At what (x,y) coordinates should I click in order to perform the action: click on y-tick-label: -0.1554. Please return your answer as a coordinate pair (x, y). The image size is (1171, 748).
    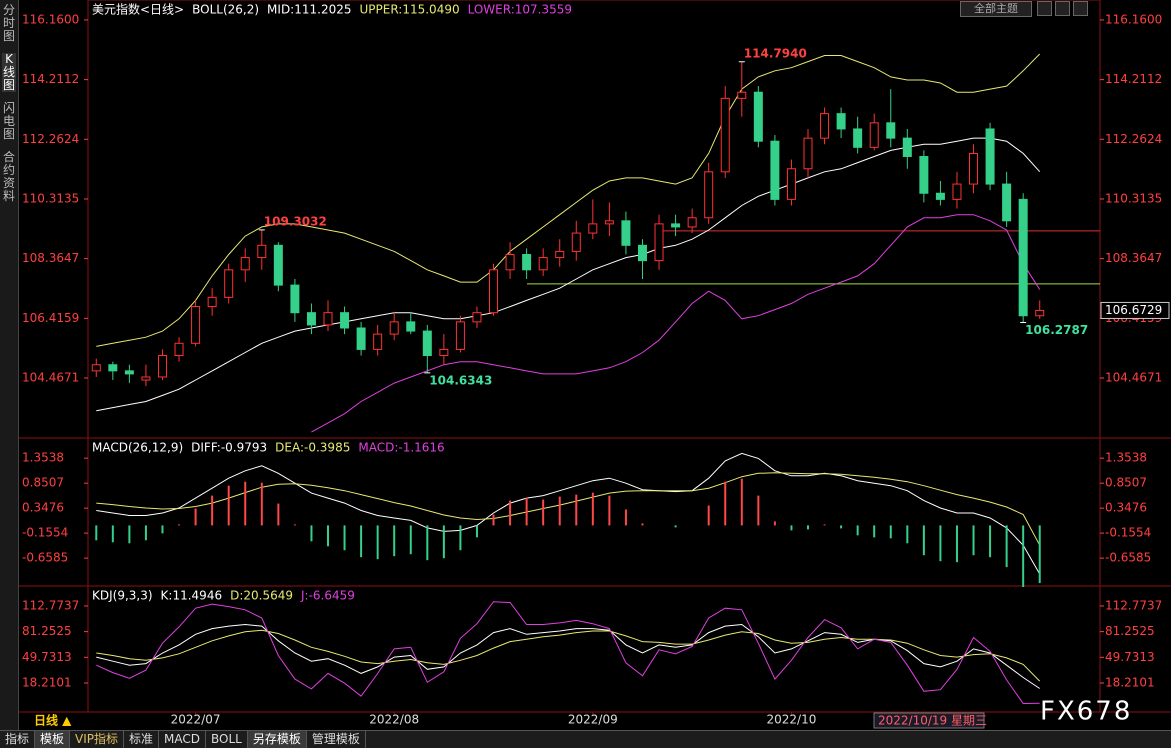
    Looking at the image, I should click on (45, 533).